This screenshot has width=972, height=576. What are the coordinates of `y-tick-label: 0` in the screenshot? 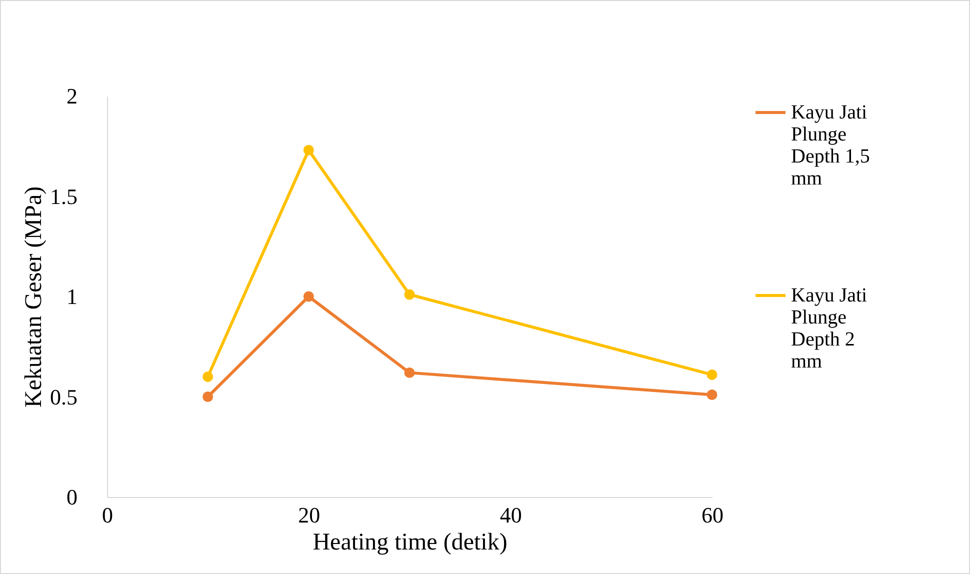 It's located at (72, 497).